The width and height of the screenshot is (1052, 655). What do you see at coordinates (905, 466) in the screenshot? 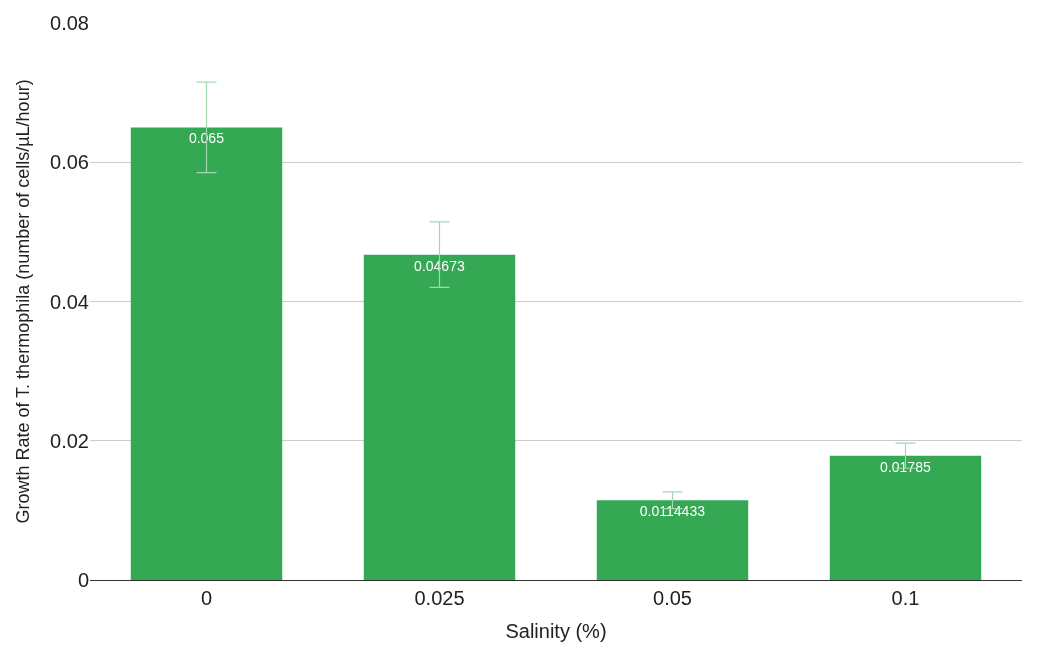
I see `data-label: 0.01785` at bounding box center [905, 466].